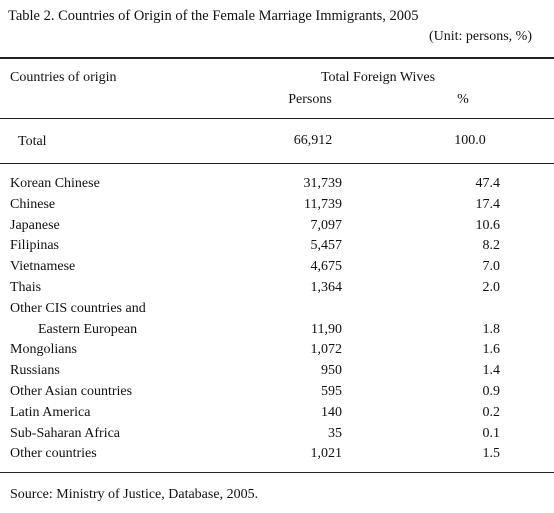  Describe the element at coordinates (491, 433) in the screenshot. I see `row-percent: 0.1` at that location.